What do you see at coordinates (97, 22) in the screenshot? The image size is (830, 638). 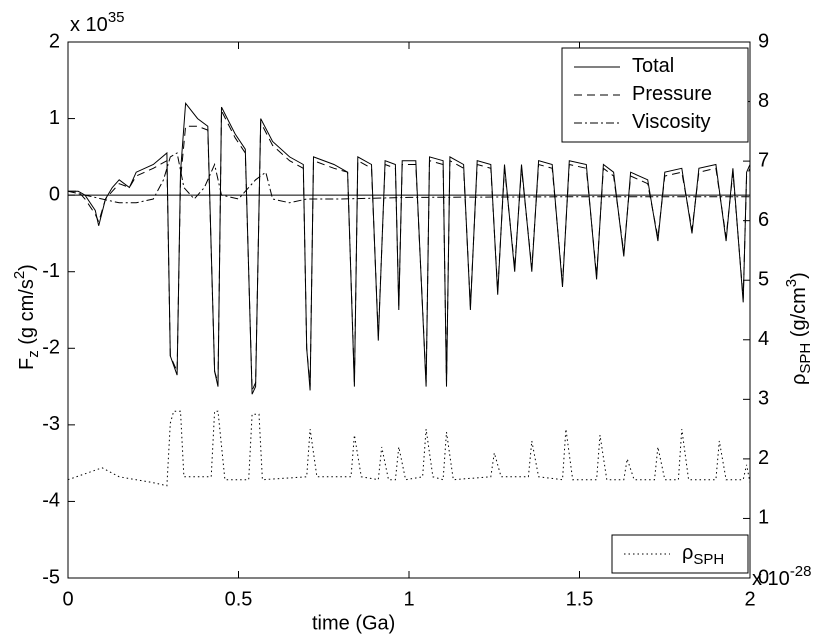 I see `y-exponent: x 1035` at bounding box center [97, 22].